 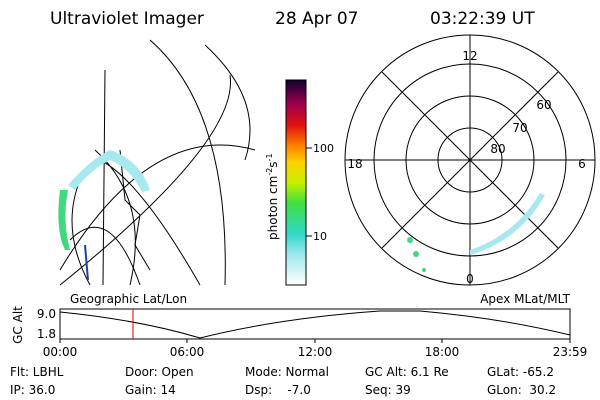 What do you see at coordinates (582, 164) in the screenshot?
I see `mlt-label: 6` at bounding box center [582, 164].